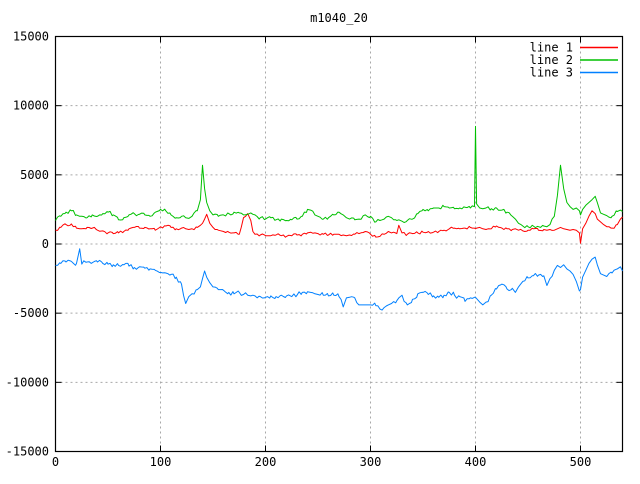  Describe the element at coordinates (45, 244) in the screenshot. I see `y-tick-label: 0` at that location.